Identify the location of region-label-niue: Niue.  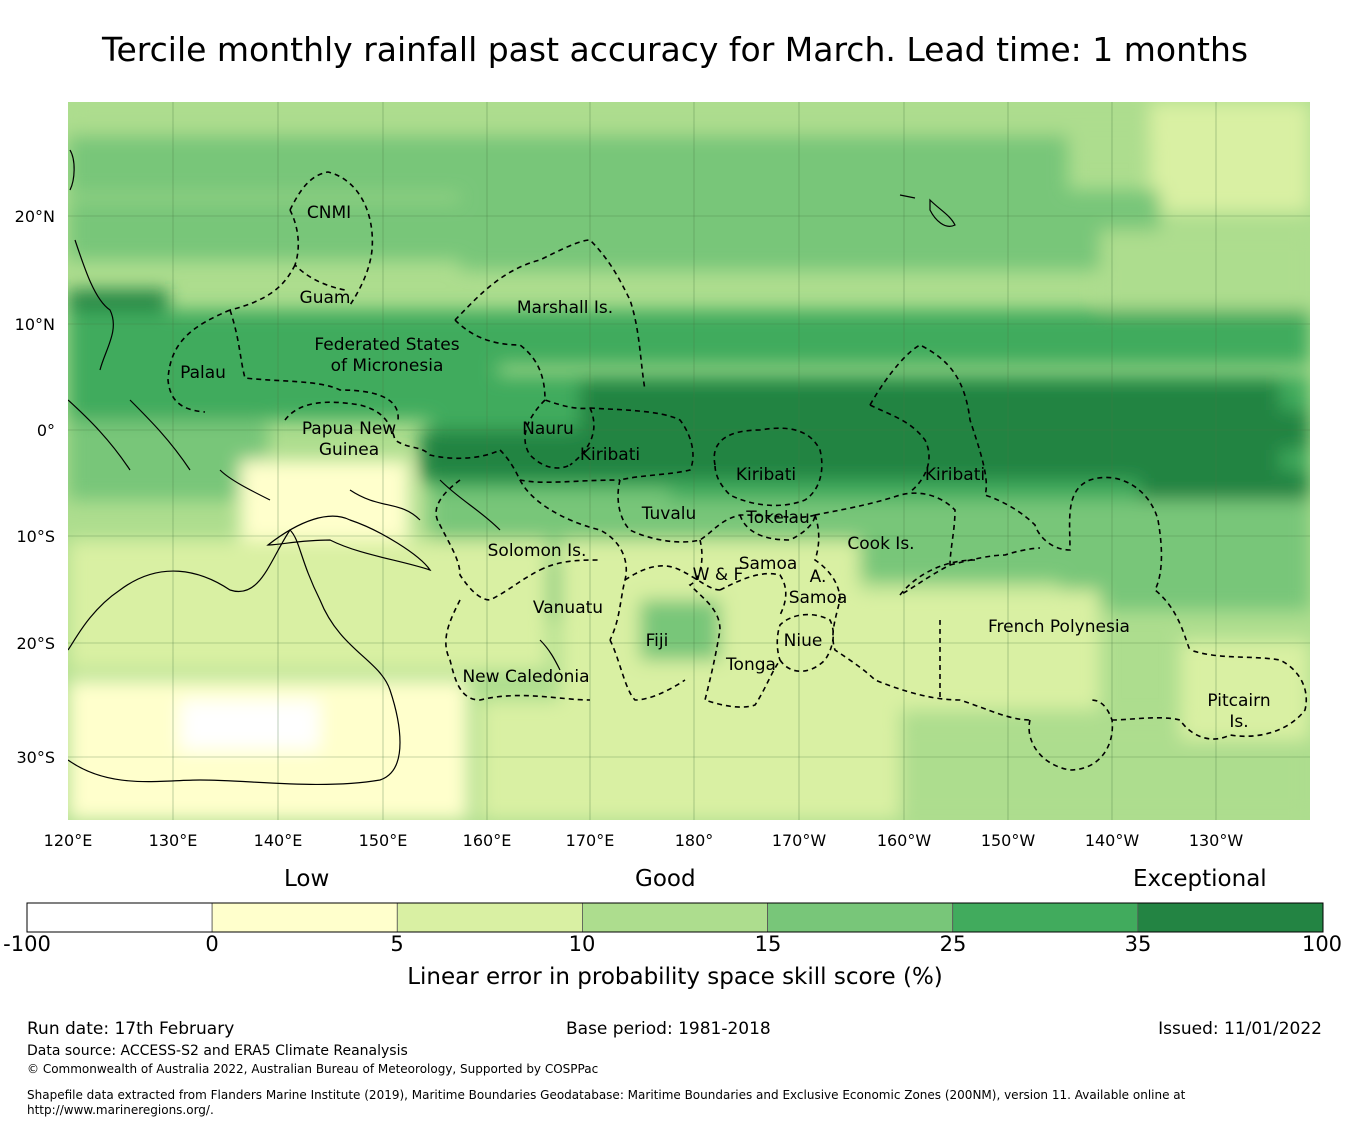
(803, 641).